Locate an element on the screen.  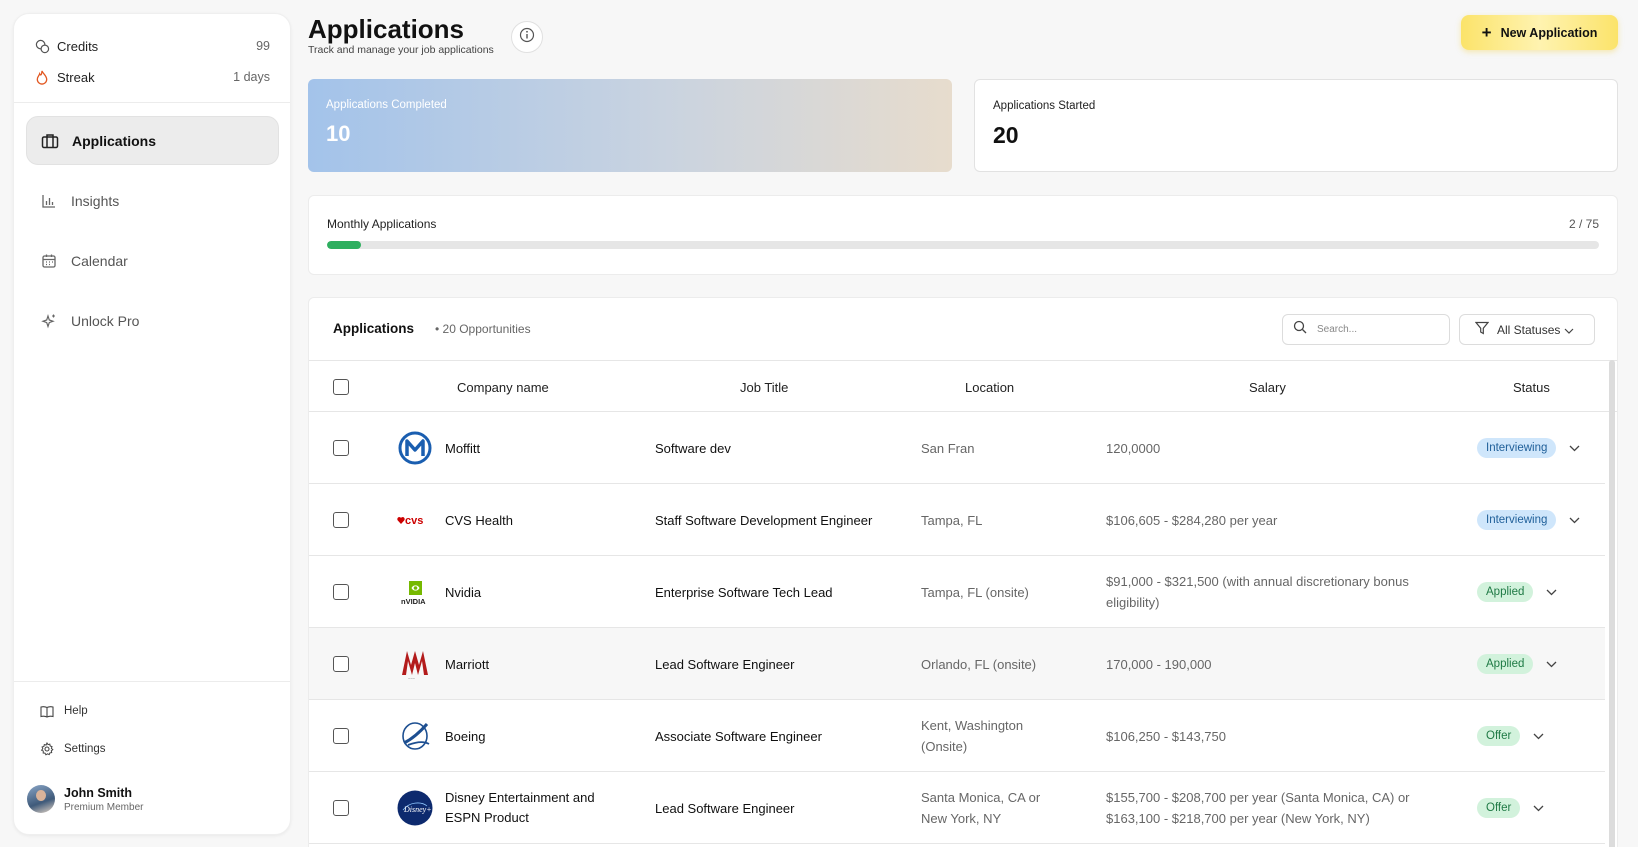
monthly-label: Monthly Applications is located at coordinates (382, 224).